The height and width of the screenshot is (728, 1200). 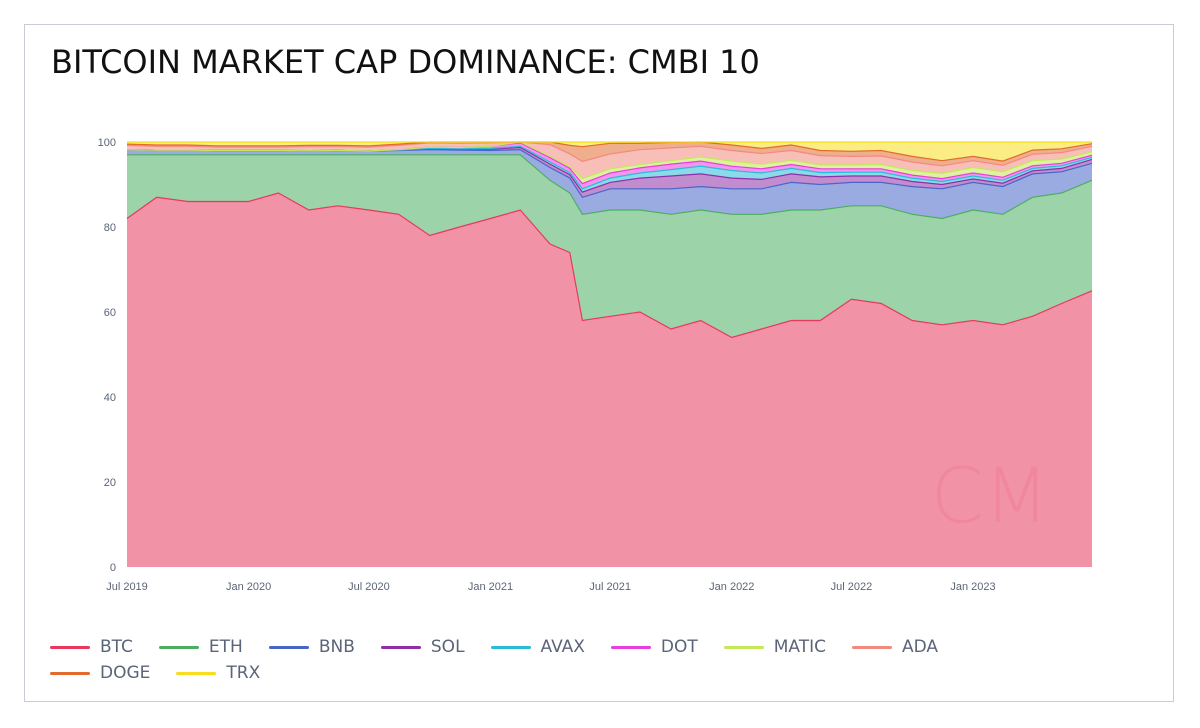 I want to click on legend-label: DOT, so click(x=679, y=647).